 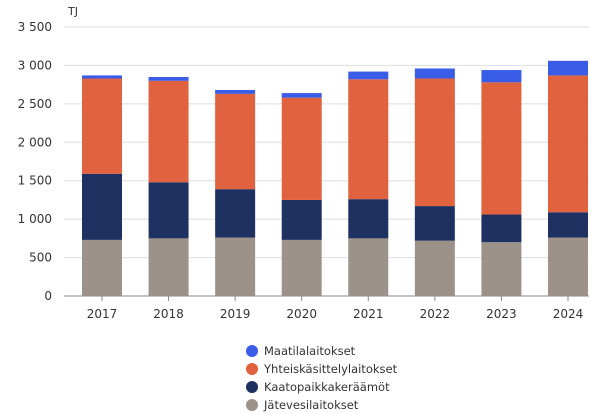 I want to click on legend-label: Maatilalaitokset, so click(x=310, y=351).